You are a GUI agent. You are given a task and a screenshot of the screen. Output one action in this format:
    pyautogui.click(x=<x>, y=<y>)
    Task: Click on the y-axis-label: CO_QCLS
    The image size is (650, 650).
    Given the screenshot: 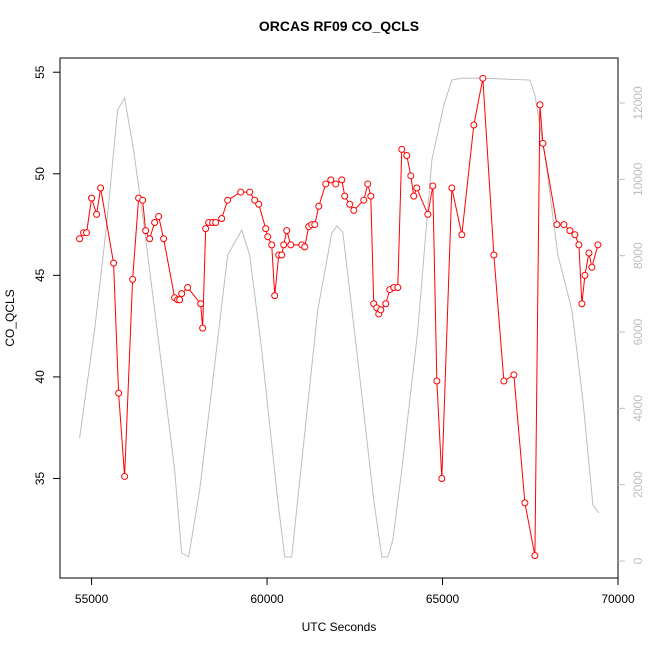 What is the action you would take?
    pyautogui.click(x=10, y=317)
    